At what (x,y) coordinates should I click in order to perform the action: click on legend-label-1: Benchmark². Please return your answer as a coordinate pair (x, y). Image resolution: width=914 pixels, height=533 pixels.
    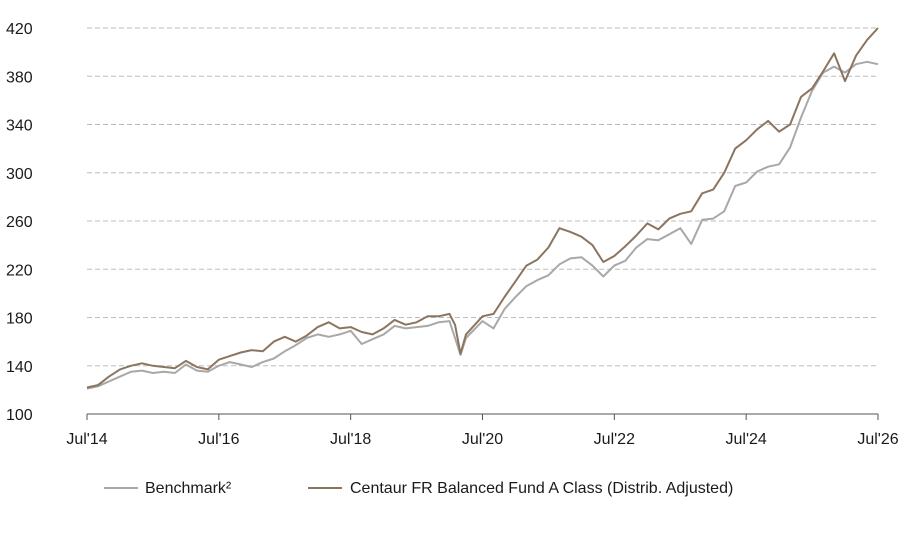
    Looking at the image, I should click on (188, 488).